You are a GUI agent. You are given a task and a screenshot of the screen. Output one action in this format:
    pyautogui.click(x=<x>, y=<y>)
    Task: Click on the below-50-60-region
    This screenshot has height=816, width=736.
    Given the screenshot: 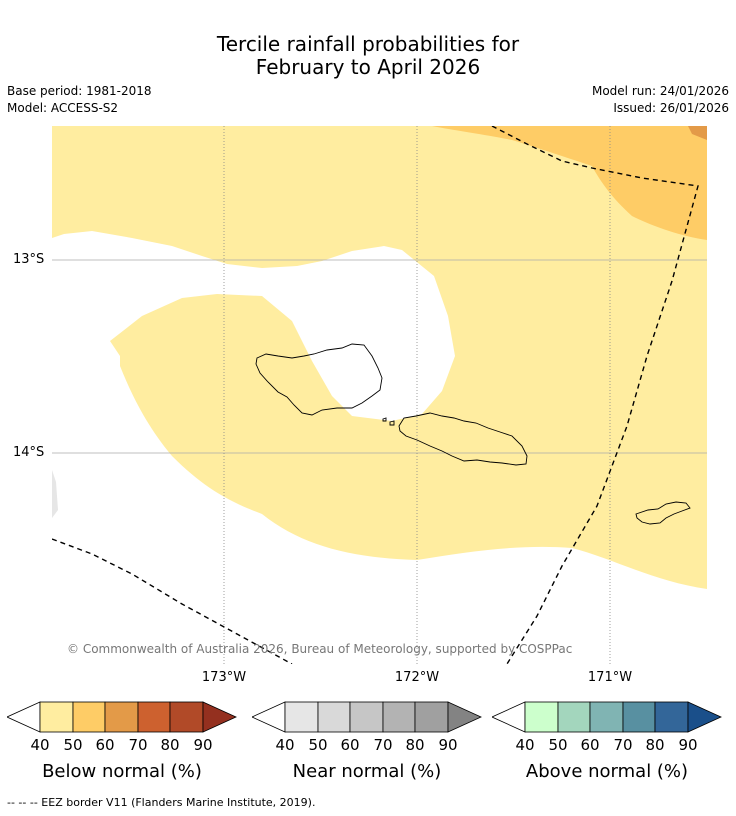 What is the action you would take?
    pyautogui.click(x=569, y=183)
    